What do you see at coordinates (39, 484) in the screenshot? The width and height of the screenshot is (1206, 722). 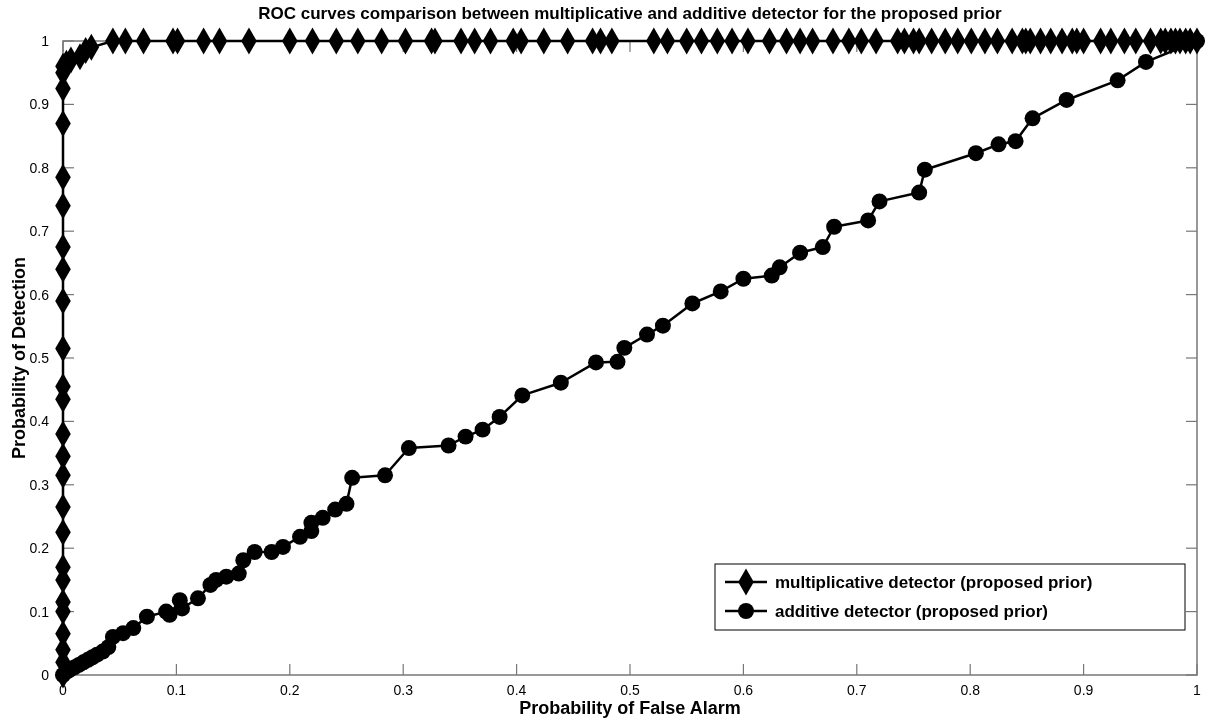 I see `y-tick-label: 0.3` at bounding box center [39, 484].